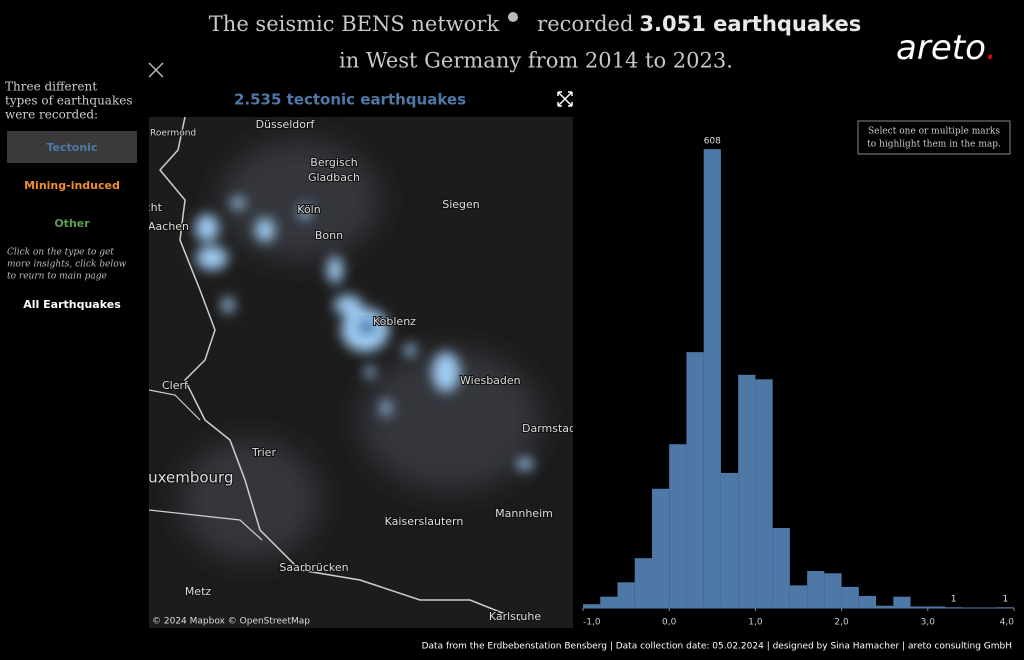 The height and width of the screenshot is (660, 1024). I want to click on title-part: 3.051 earthquakes, so click(750, 24).